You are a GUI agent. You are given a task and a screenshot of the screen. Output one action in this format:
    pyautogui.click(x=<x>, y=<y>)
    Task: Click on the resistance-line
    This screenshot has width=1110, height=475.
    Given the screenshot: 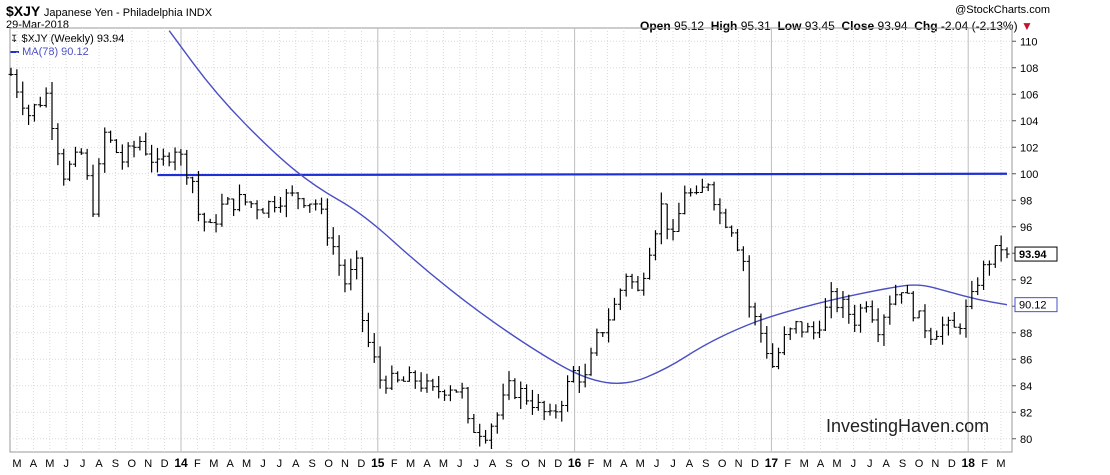 What is the action you would take?
    pyautogui.click(x=582, y=174)
    